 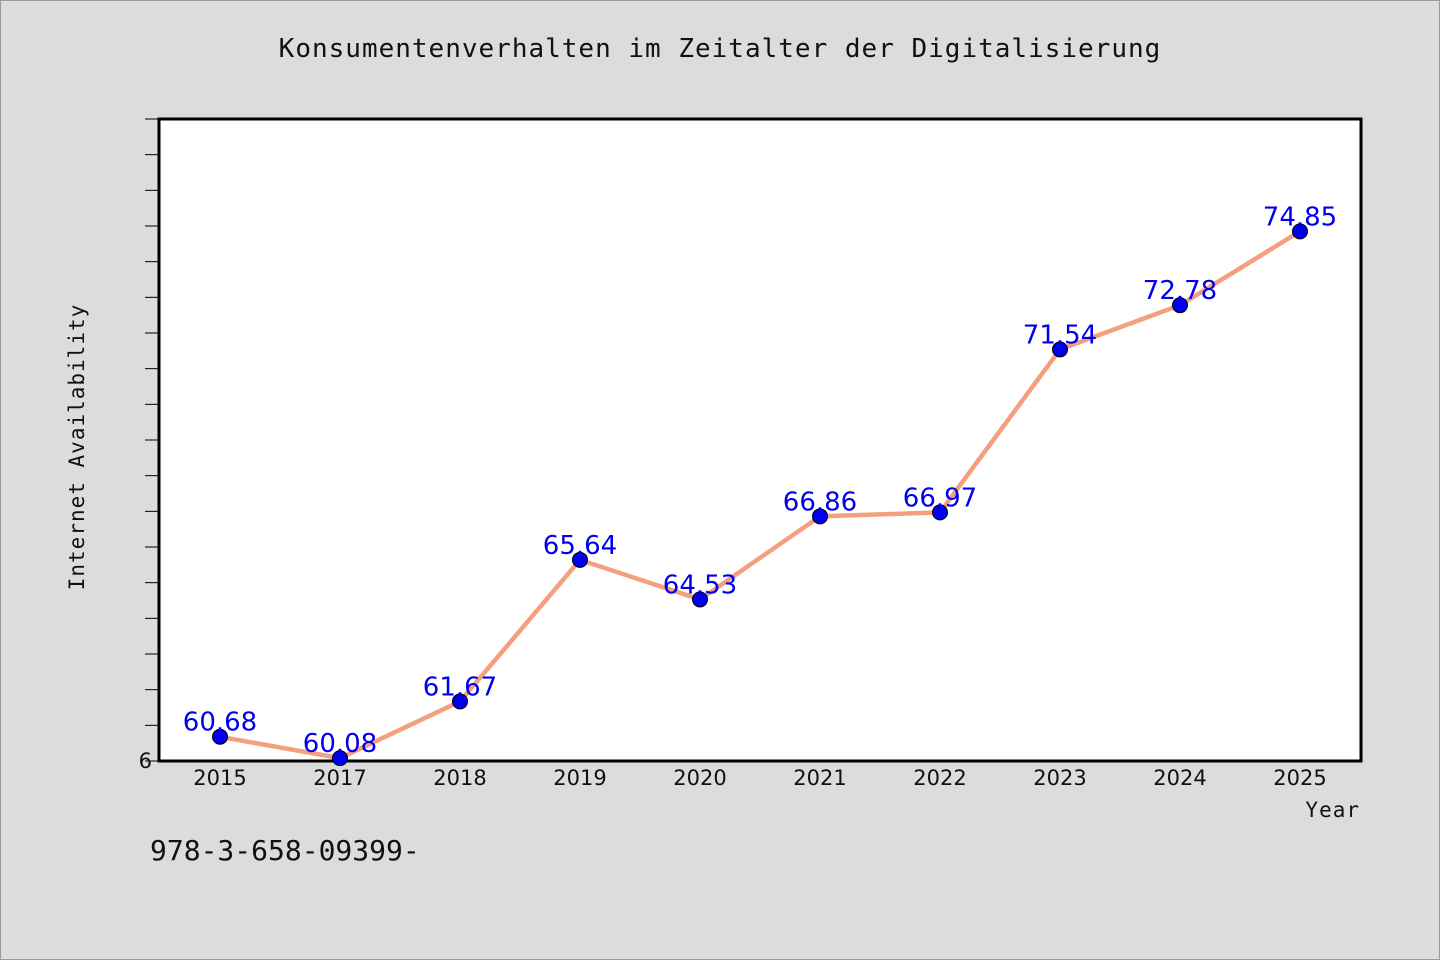 I want to click on data-label: 71.54, so click(x=1060, y=335).